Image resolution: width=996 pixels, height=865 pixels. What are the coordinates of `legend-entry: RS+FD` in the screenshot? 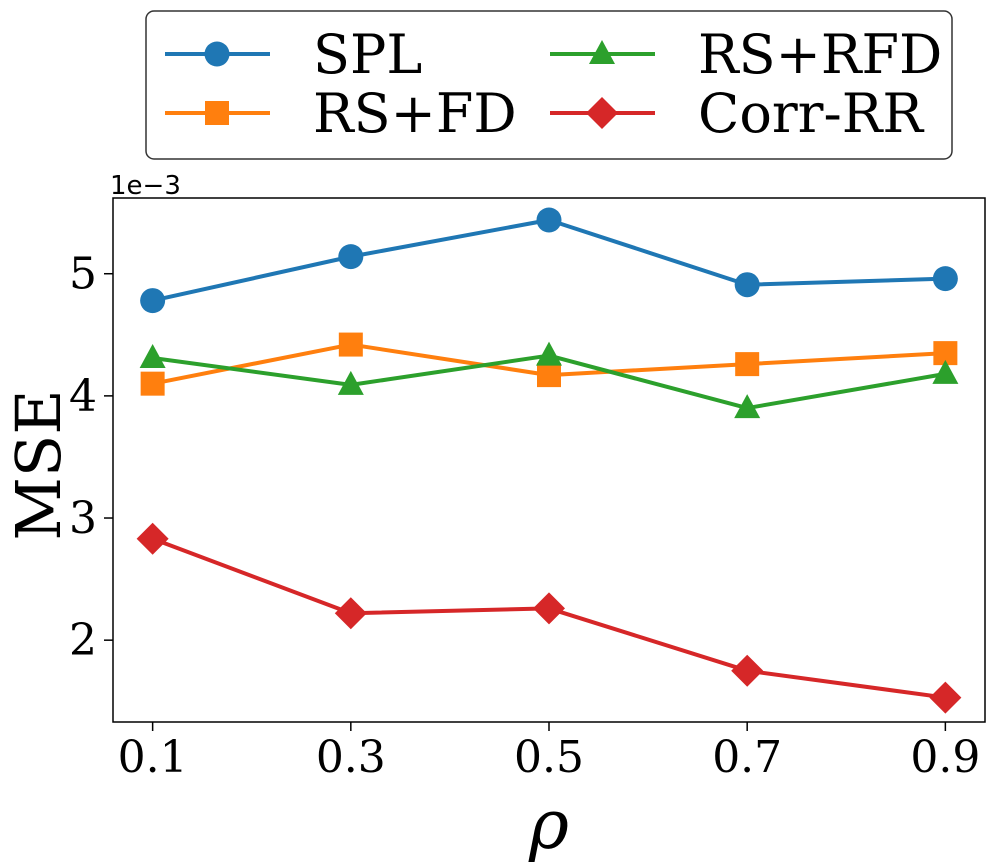 It's located at (341, 113).